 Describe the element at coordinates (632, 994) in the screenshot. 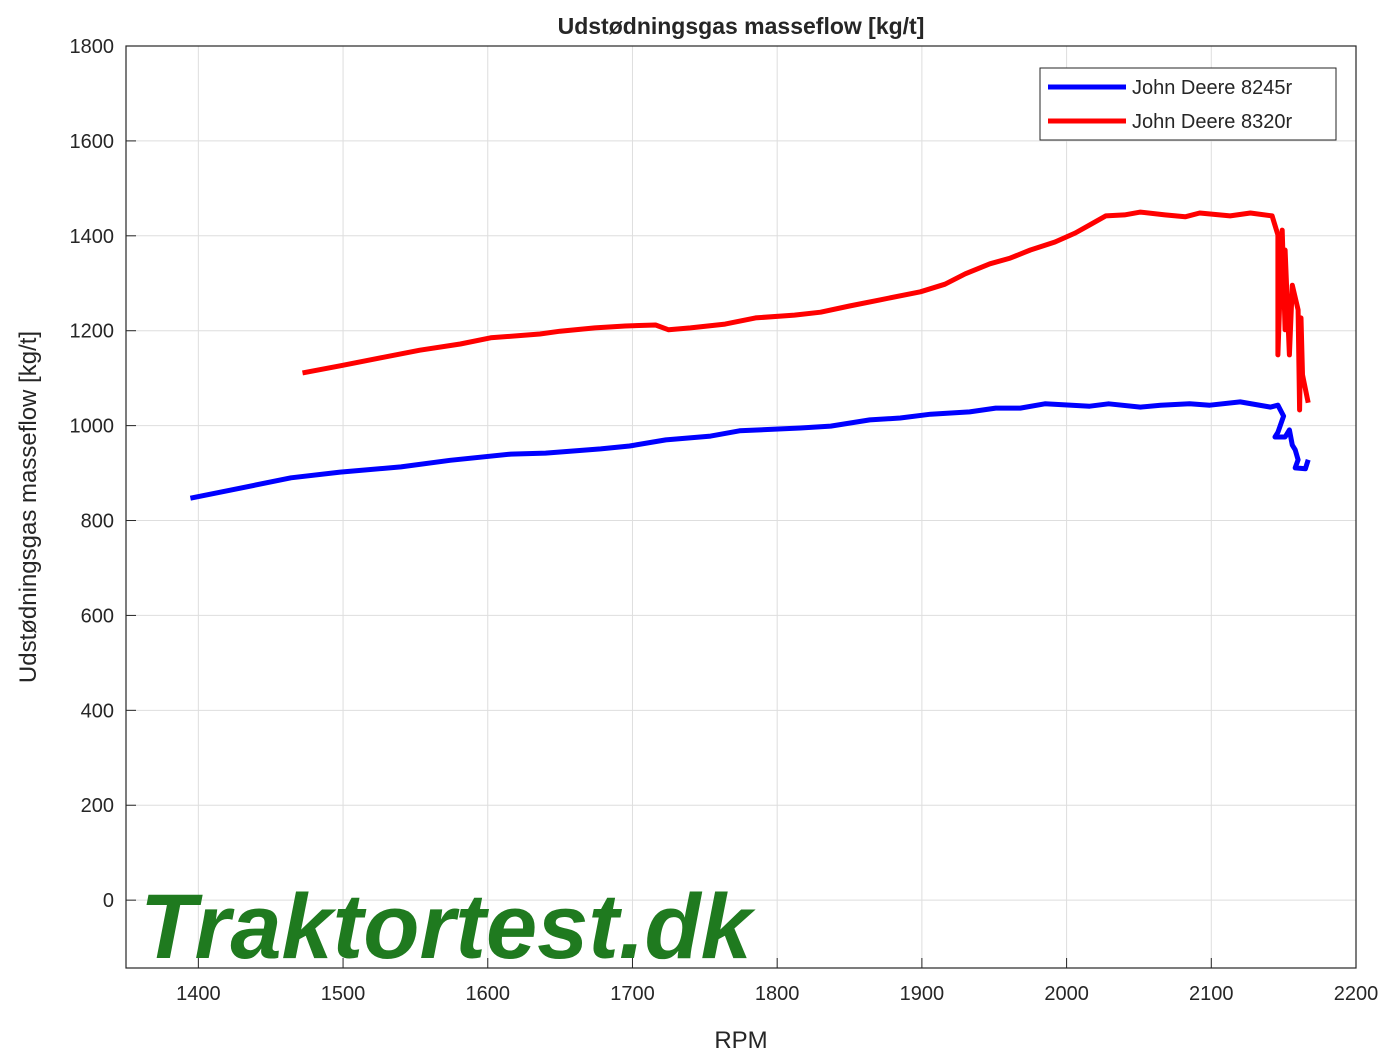

I see `x-tick-label: 1700` at that location.